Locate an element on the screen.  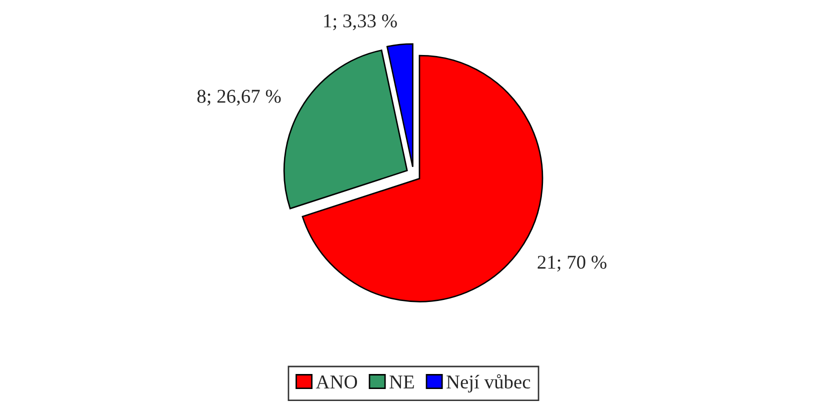
legend-label: ANO is located at coordinates (337, 382).